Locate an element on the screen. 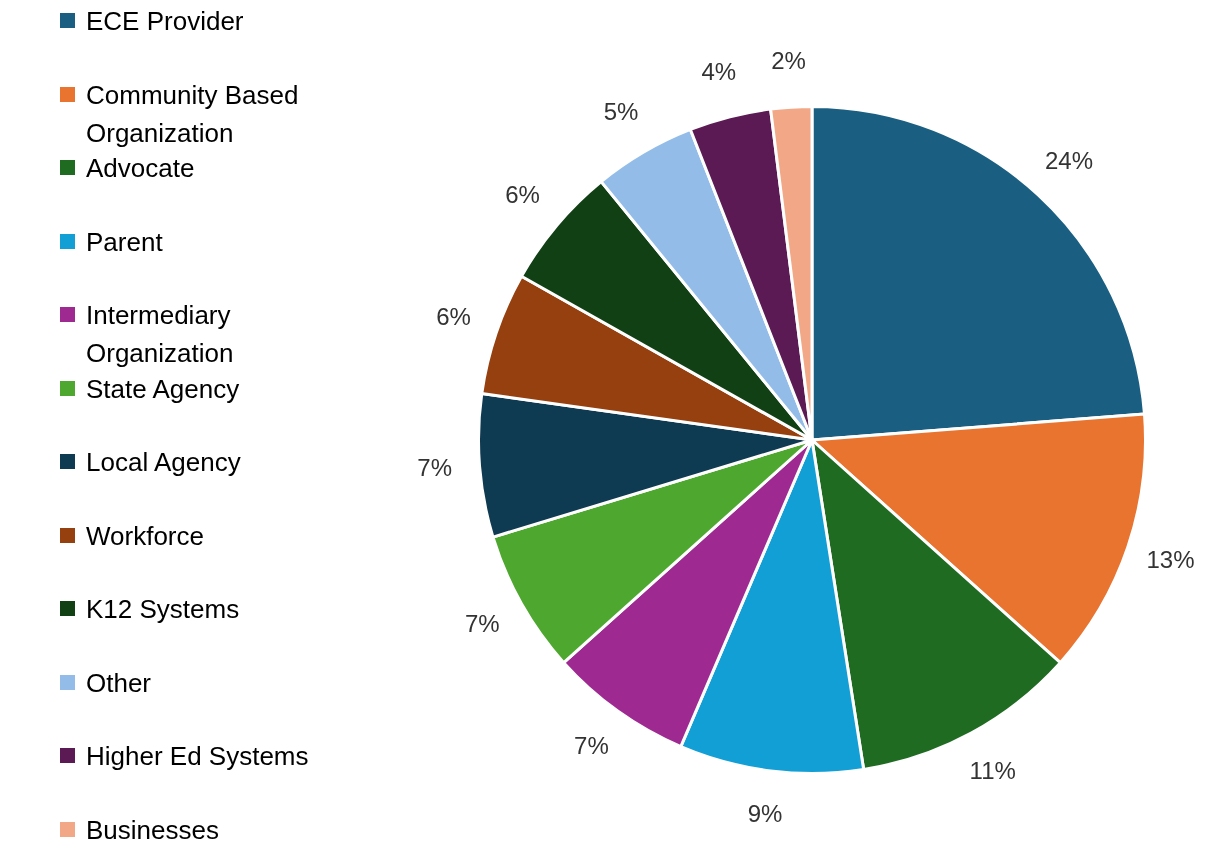  data-label: 13% is located at coordinates (1170, 560).